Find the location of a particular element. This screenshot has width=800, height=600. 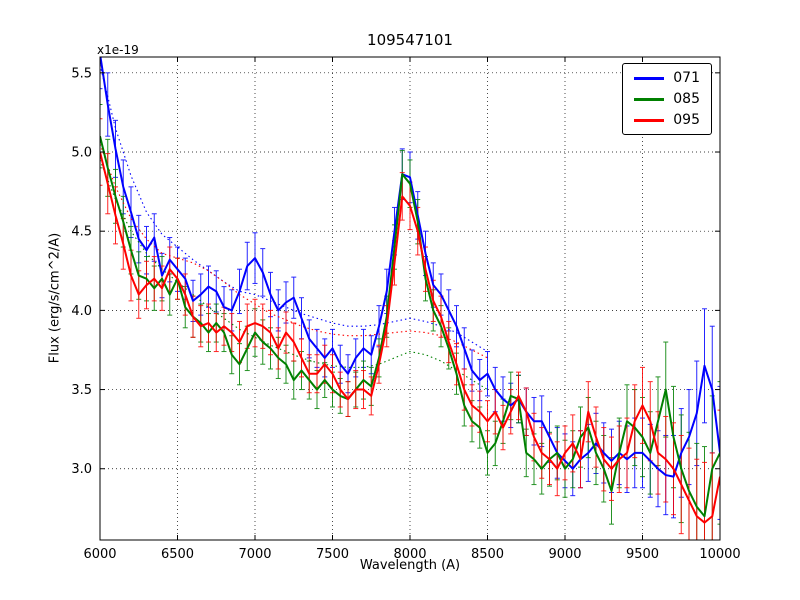

legend-label-085: 085 is located at coordinates (686, 99).